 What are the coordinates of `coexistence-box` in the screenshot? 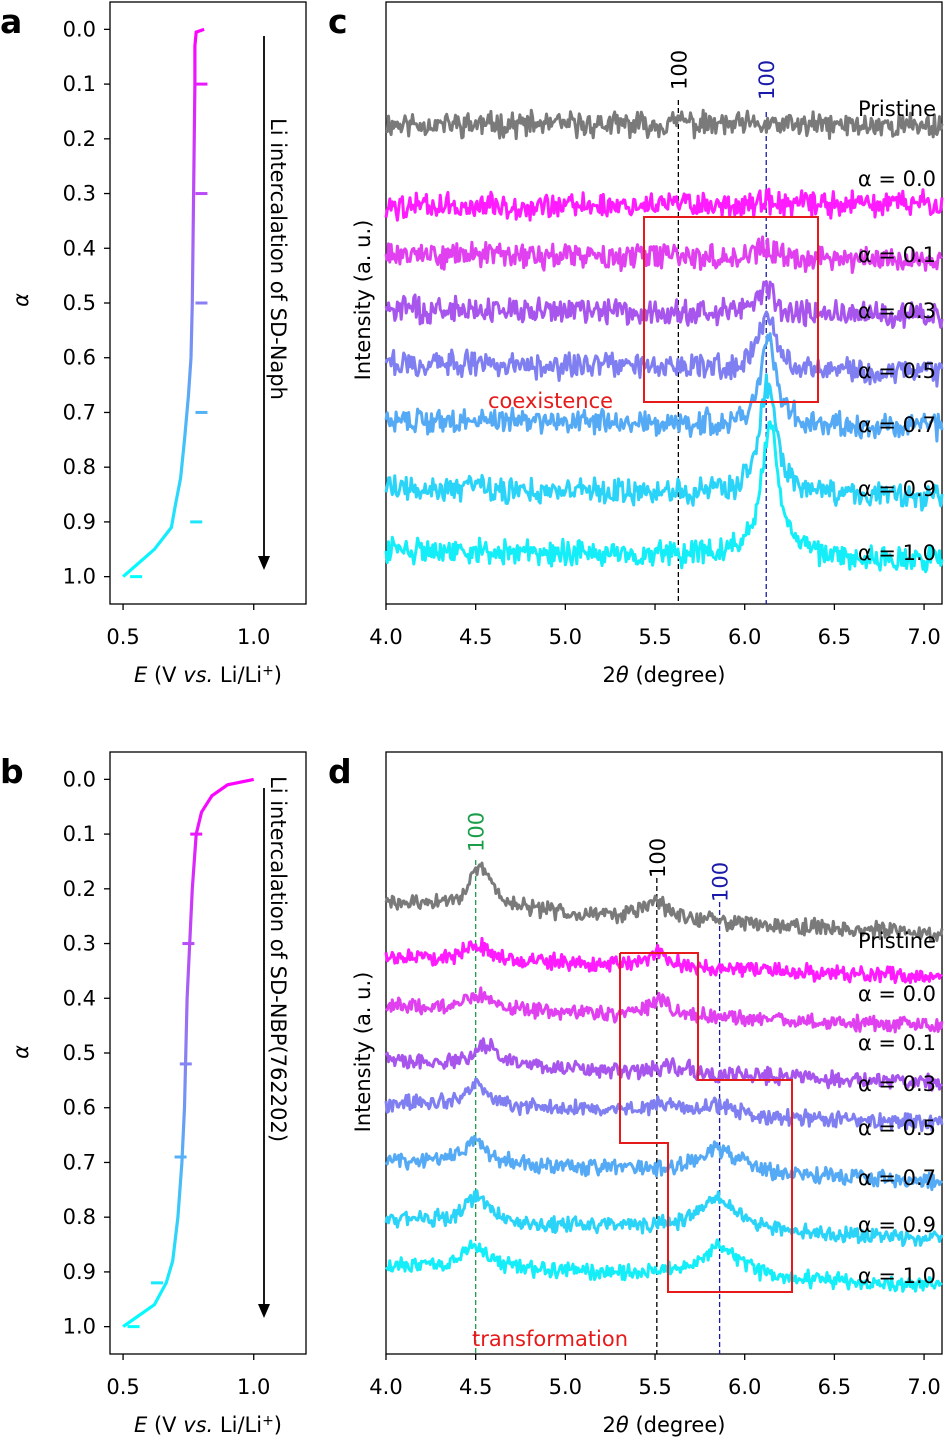 It's located at (731, 309).